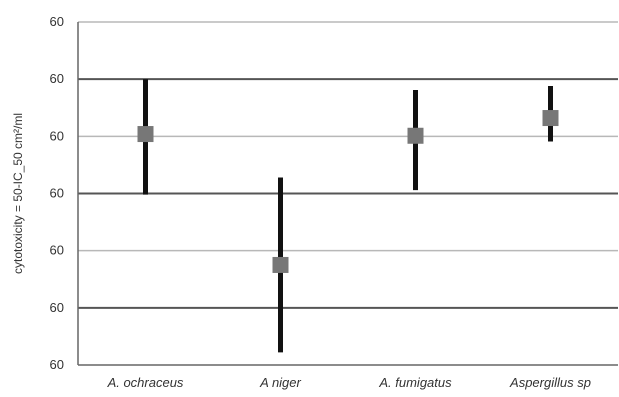 This screenshot has height=397, width=619. What do you see at coordinates (18, 193) in the screenshot?
I see `y-axis-title: cytotoxicity = 50-IC_50 cm²/ml` at bounding box center [18, 193].